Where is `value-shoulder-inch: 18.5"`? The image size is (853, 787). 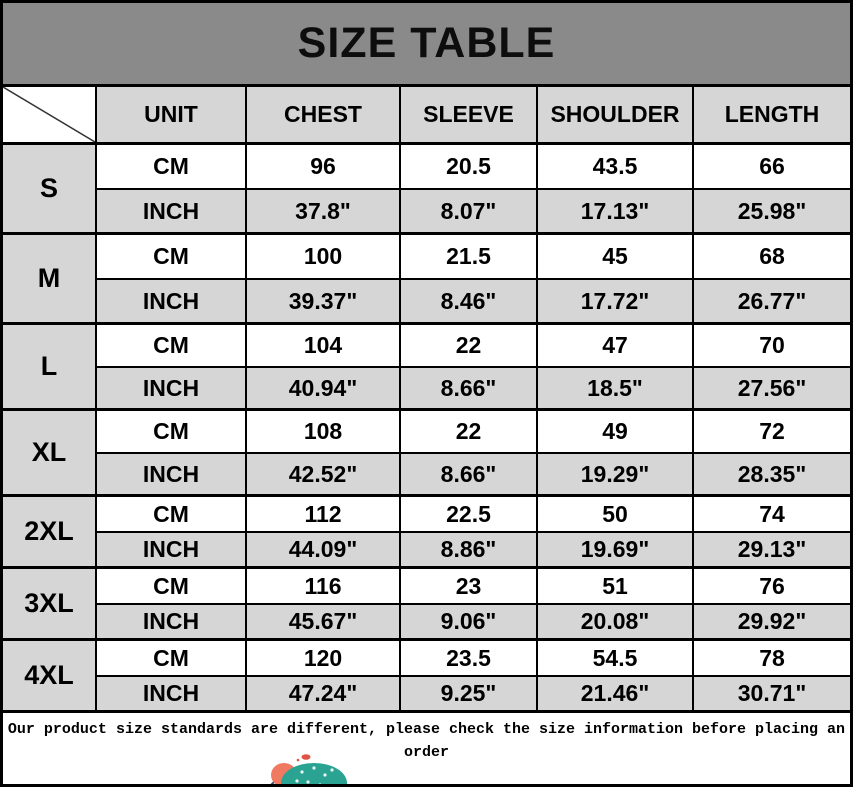
value-shoulder-inch: 18.5" is located at coordinates (616, 389).